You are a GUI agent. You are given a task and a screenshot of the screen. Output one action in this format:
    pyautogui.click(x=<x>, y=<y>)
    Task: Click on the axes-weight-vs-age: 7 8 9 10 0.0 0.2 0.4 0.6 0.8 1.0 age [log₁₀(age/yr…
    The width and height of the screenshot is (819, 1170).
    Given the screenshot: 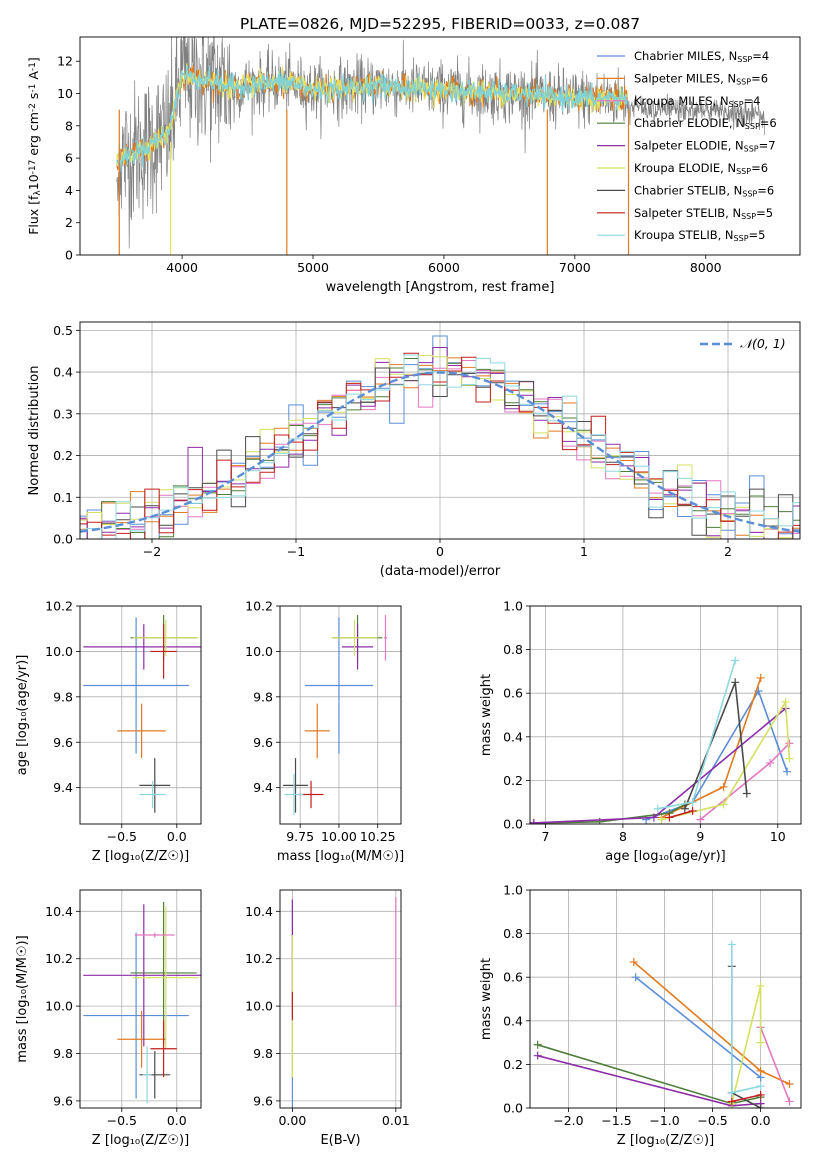 What is the action you would take?
    pyautogui.click(x=640, y=731)
    